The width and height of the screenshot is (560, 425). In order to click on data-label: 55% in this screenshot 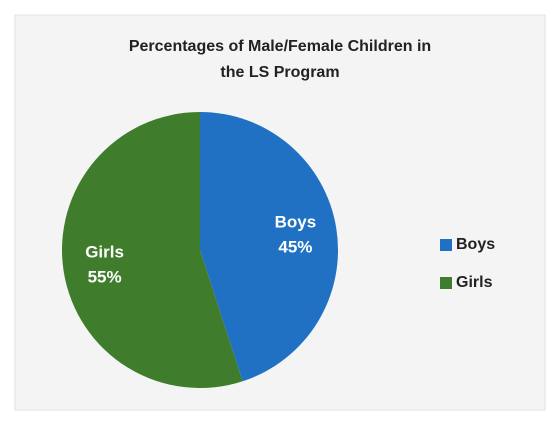, I will do `click(105, 277)`.